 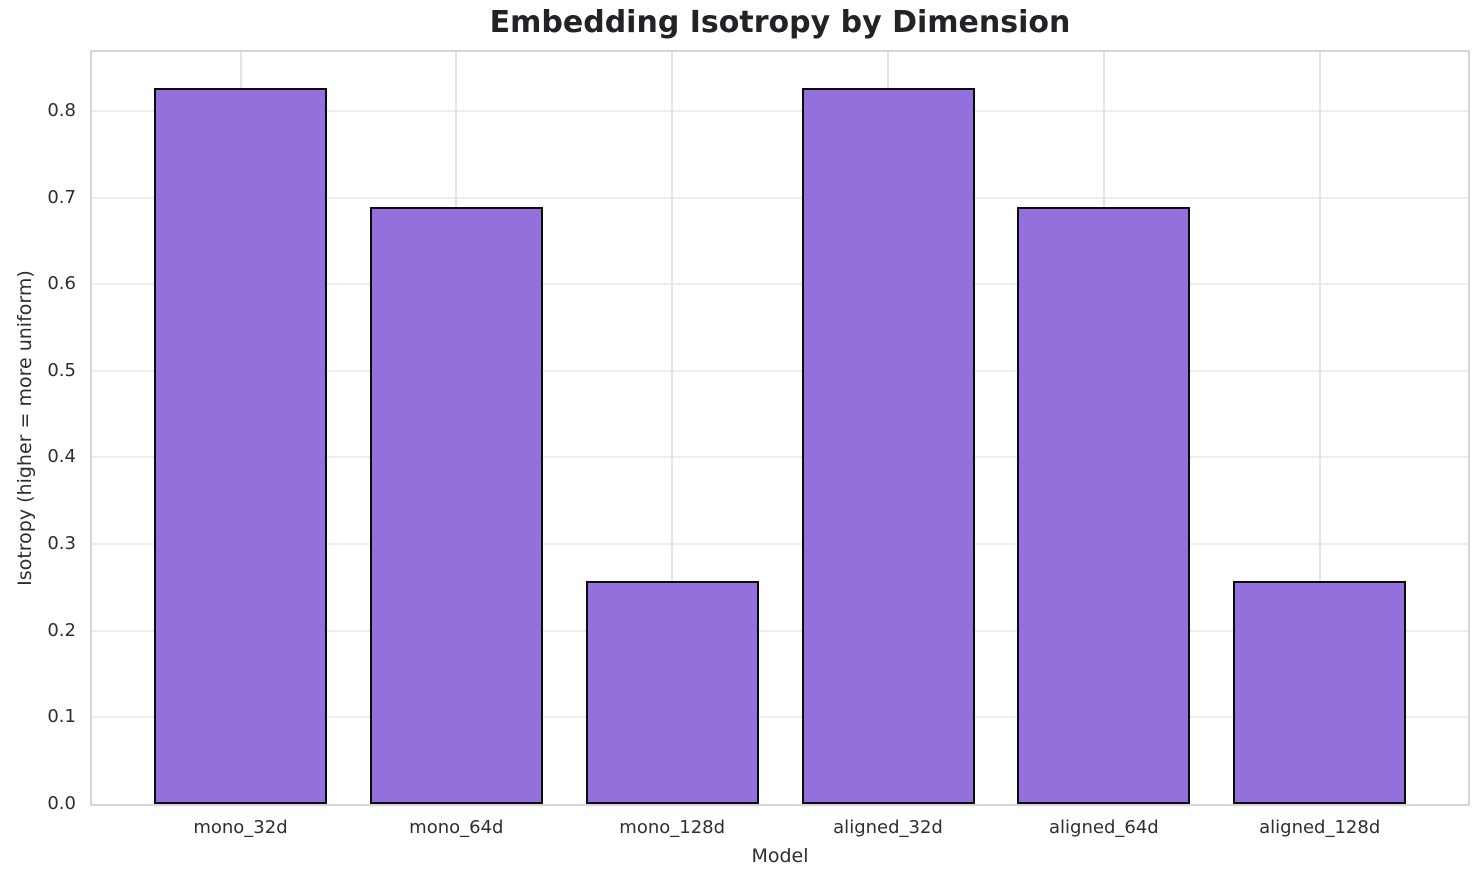 I want to click on bar-mono_64d, so click(x=456, y=505).